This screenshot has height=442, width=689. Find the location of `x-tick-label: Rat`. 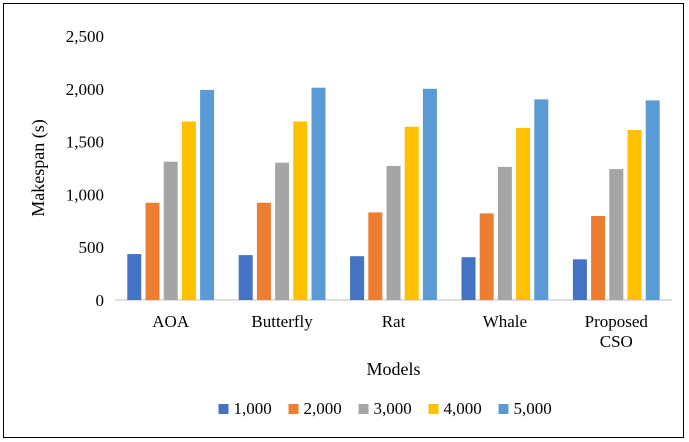

x-tick-label: Rat is located at coordinates (394, 321).